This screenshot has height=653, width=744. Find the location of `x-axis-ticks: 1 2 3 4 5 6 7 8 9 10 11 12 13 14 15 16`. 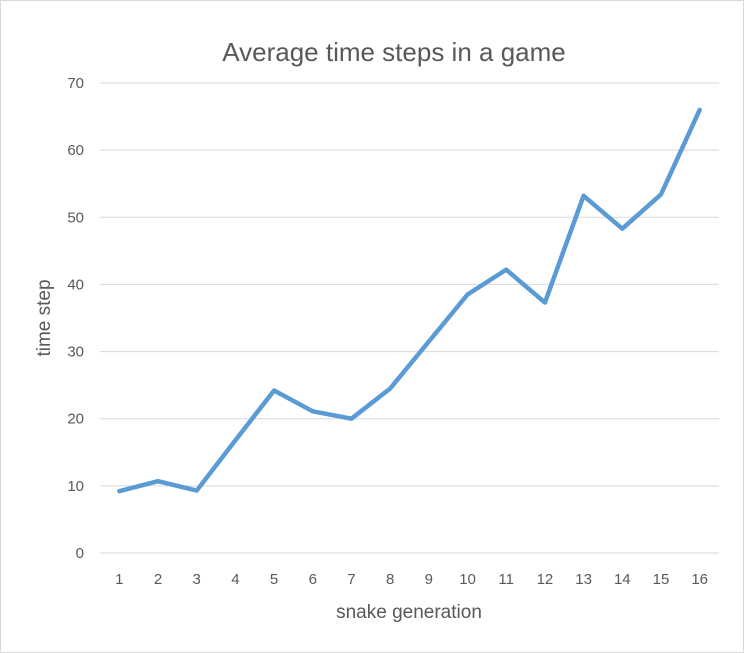

x-axis-ticks: 1 2 3 4 5 6 7 8 9 10 11 12 13 14 15 16 is located at coordinates (411, 579).